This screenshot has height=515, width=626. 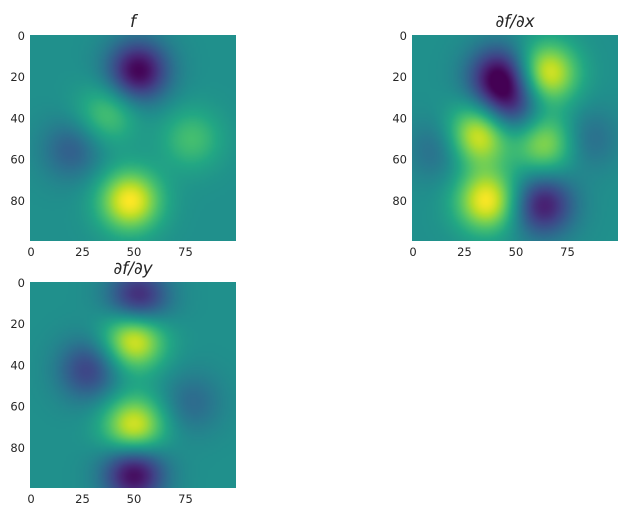 I want to click on panel-title-dfdy: ∂f/∂y, so click(x=133, y=269).